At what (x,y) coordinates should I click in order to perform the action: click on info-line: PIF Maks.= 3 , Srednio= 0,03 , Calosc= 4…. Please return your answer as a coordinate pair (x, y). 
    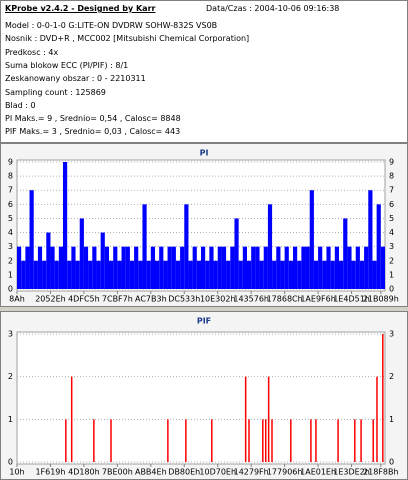
    Looking at the image, I should click on (93, 132).